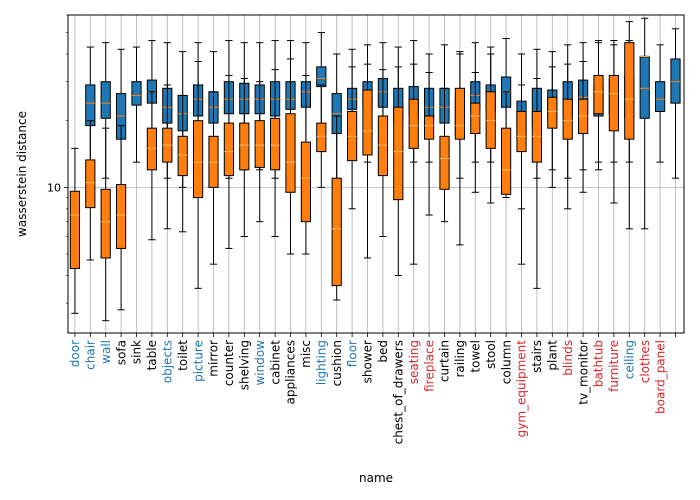 Image resolution: width=700 pixels, height=500 pixels. I want to click on x-tick-label: cushion, so click(337, 363).